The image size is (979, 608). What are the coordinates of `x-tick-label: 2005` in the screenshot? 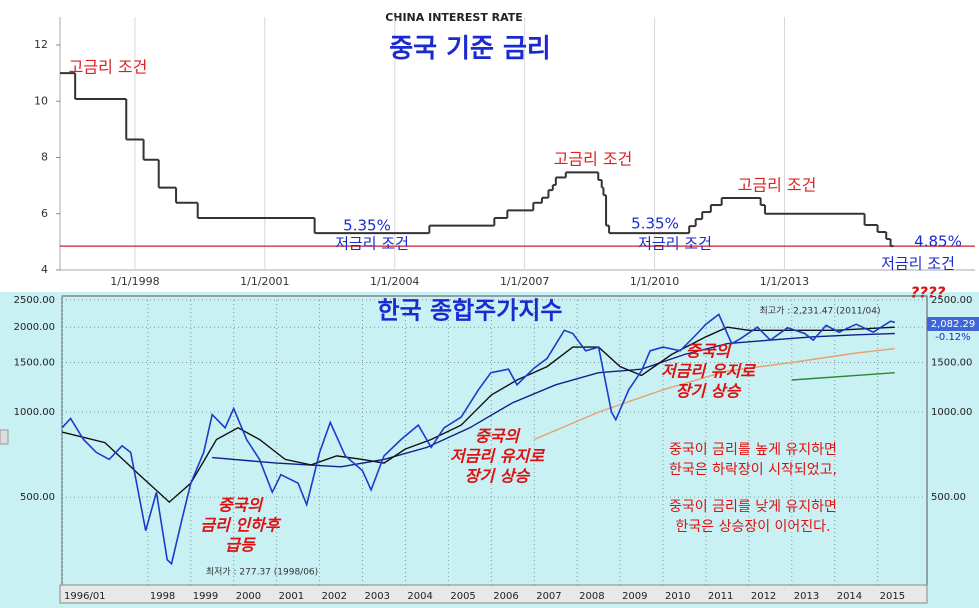 It's located at (462, 596).